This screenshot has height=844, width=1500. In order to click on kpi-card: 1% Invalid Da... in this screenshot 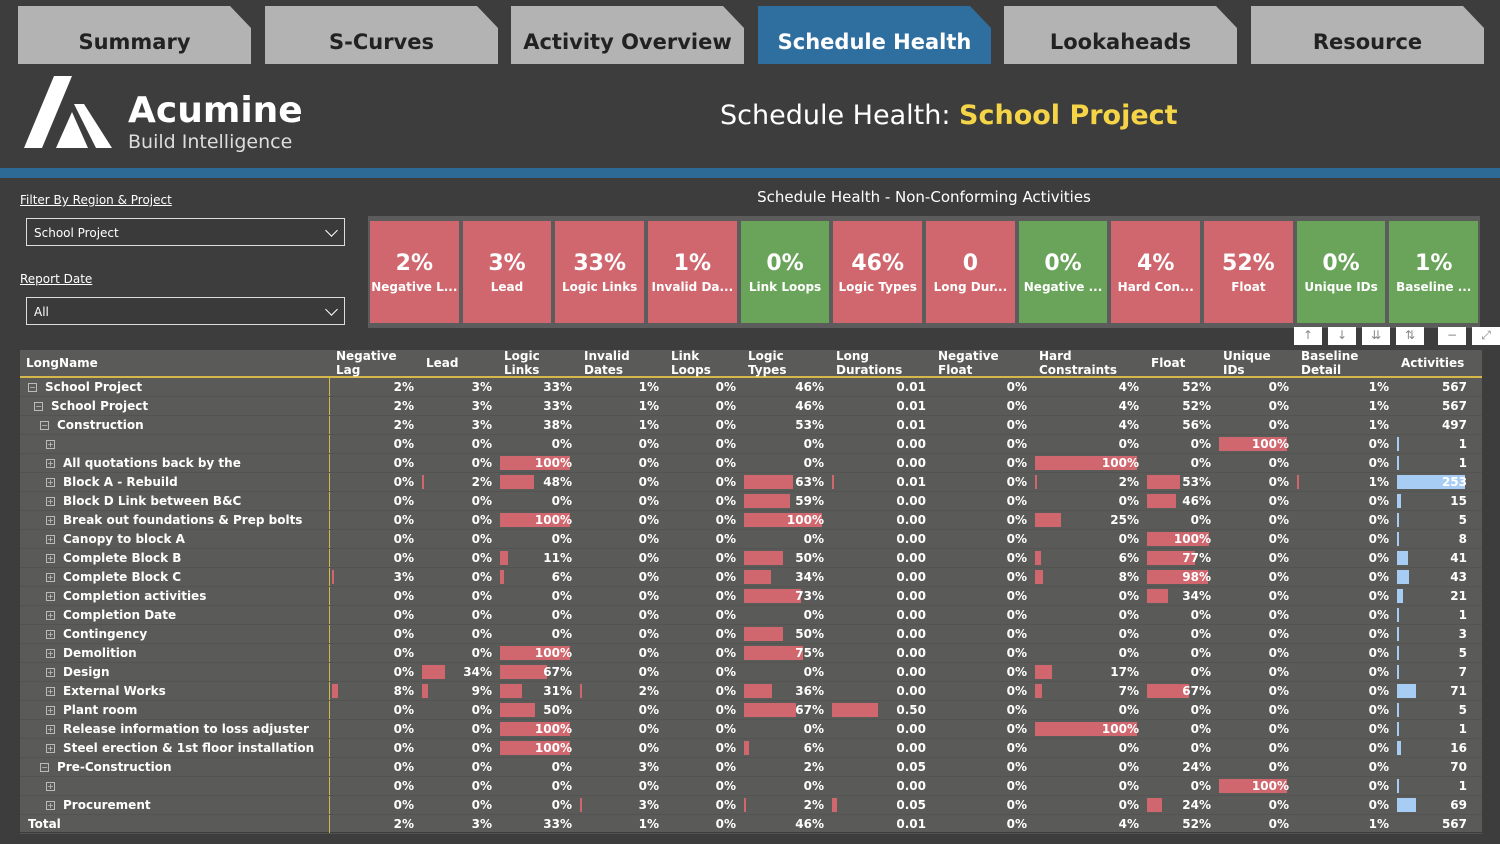, I will do `click(692, 272)`.